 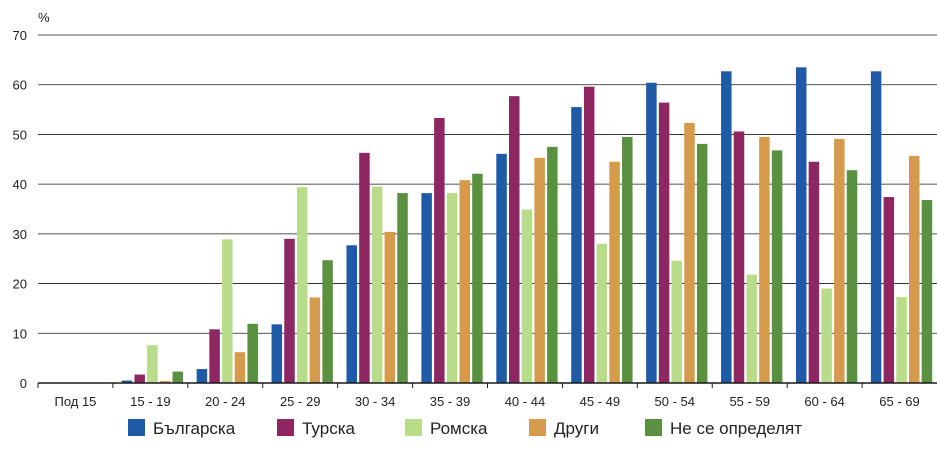 I want to click on legend-label: Българска, so click(x=194, y=428).